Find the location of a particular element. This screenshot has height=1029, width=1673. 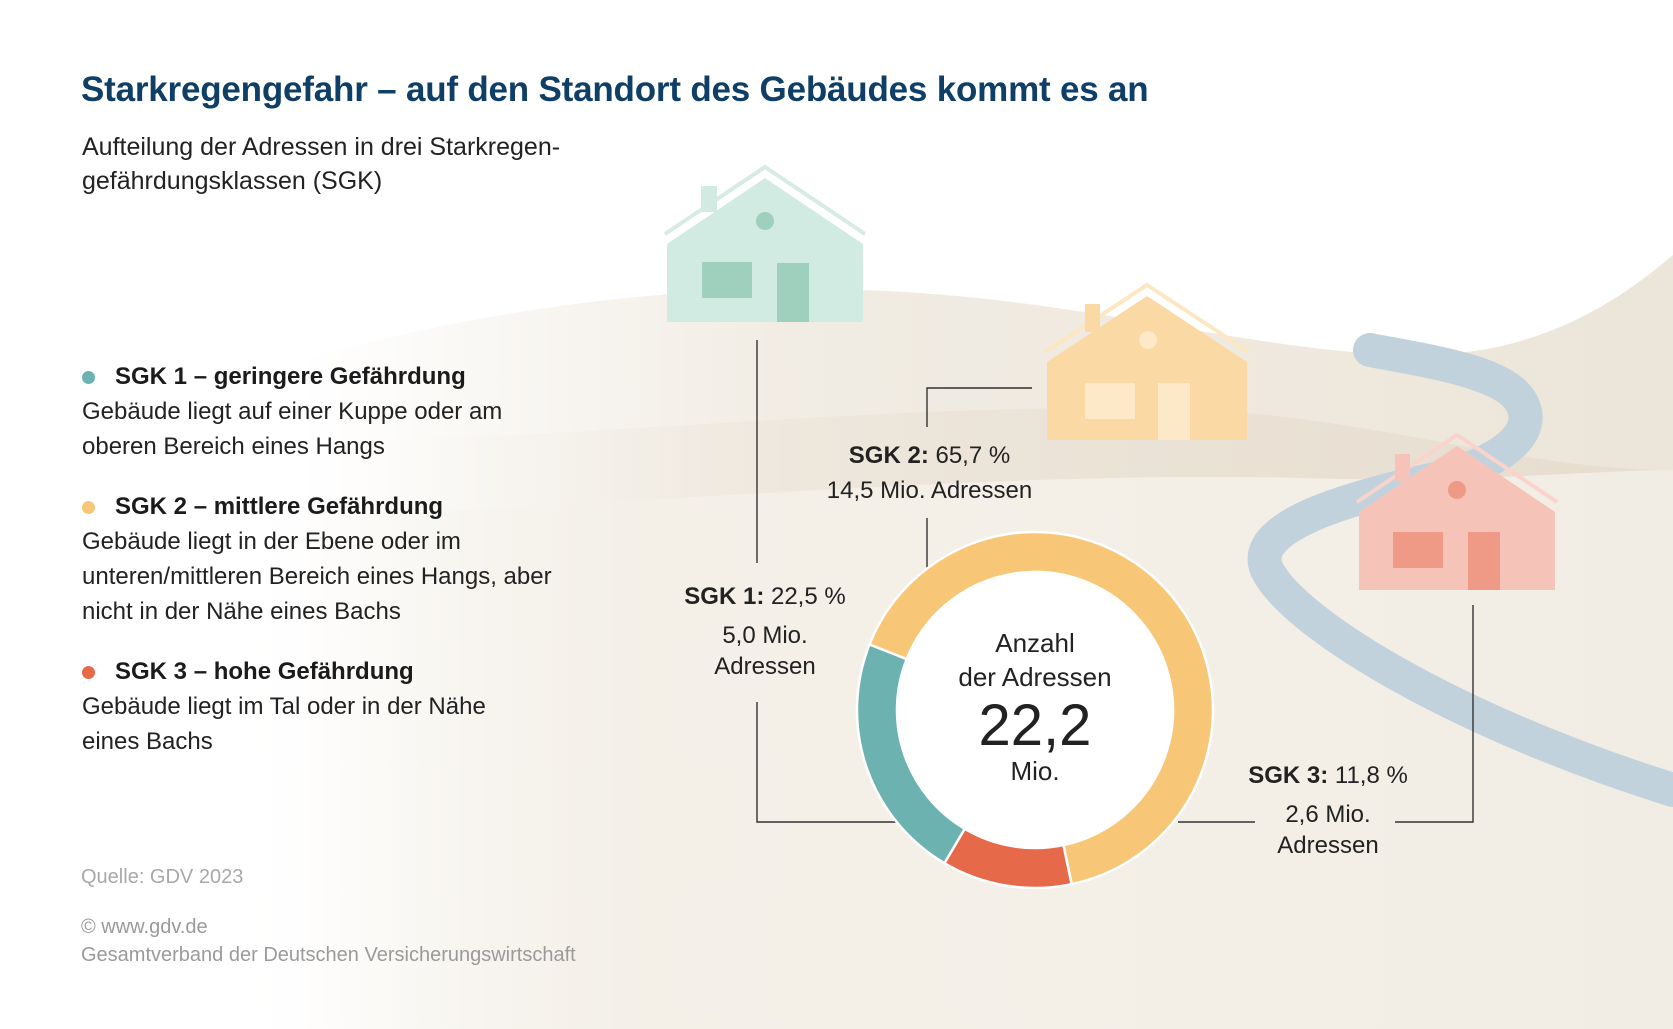

data-label-value: 2,6 Mio. is located at coordinates (1328, 814).